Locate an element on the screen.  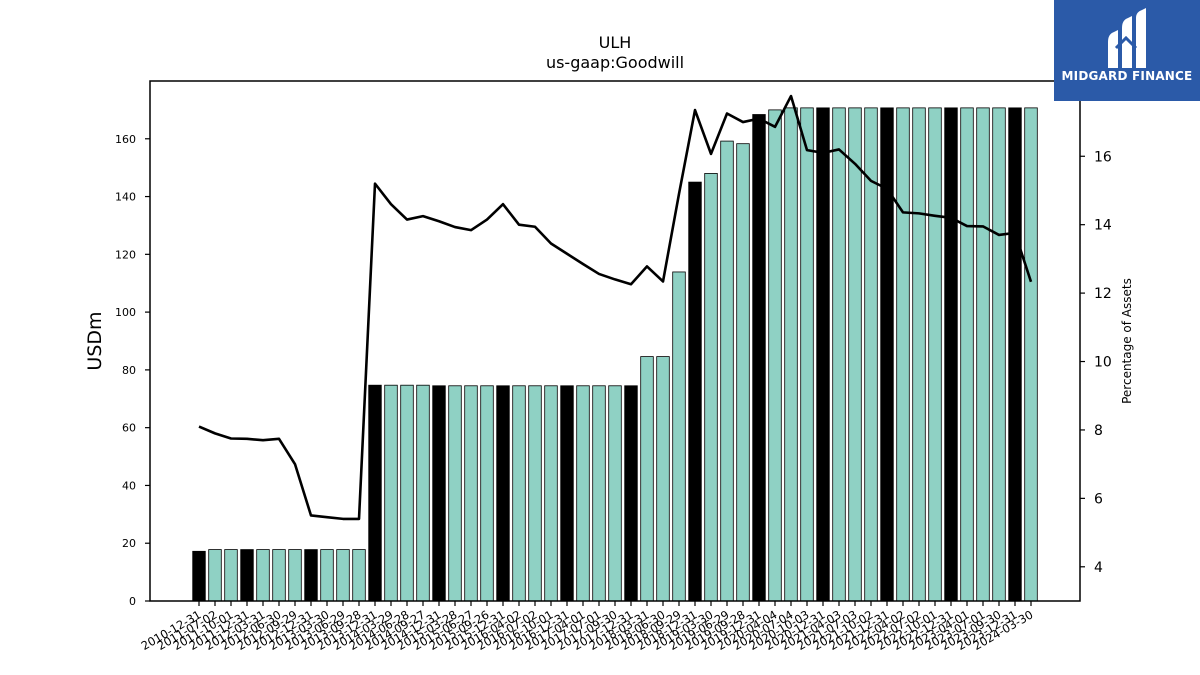
y-tick-label: 140 is located at coordinates (125, 197).